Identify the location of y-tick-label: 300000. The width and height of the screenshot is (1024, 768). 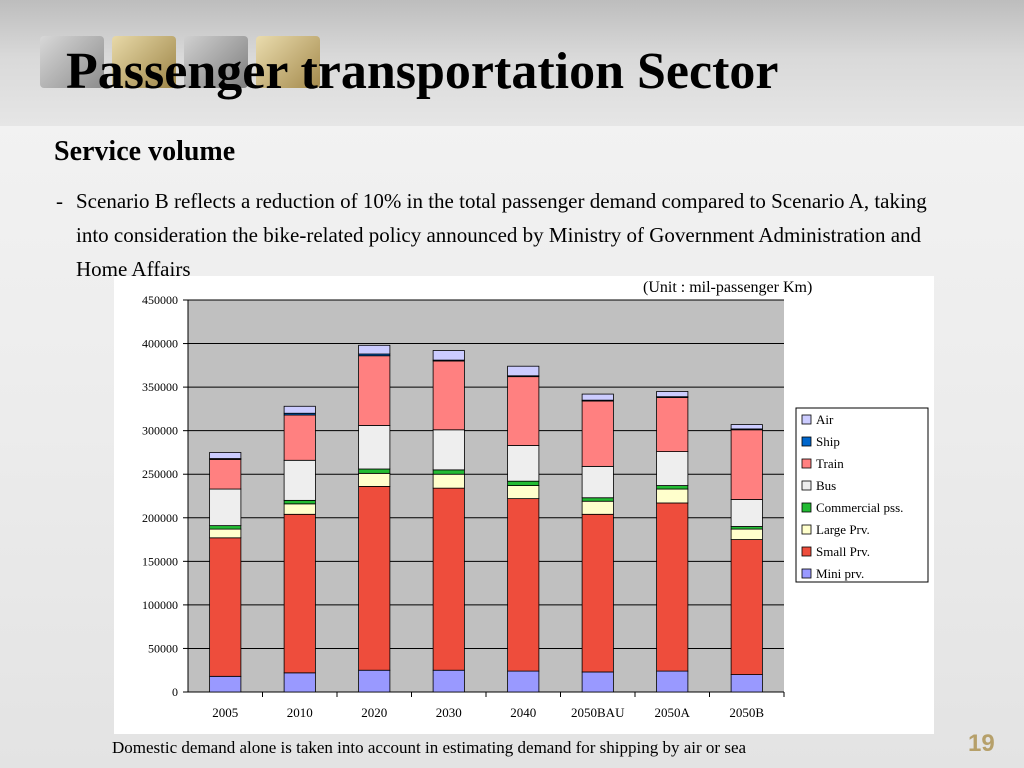
(160, 431).